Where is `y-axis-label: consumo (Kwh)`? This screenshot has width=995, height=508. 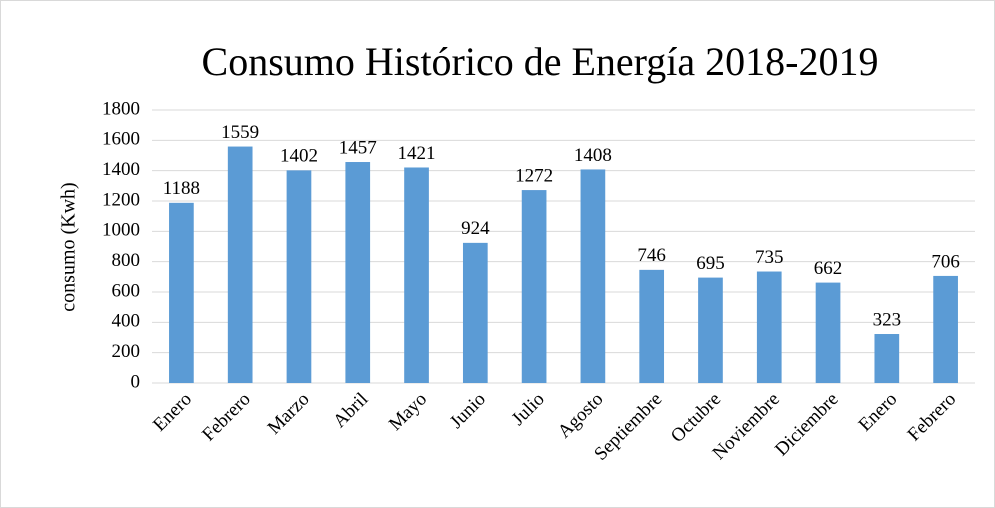 y-axis-label: consumo (Kwh) is located at coordinates (69, 246).